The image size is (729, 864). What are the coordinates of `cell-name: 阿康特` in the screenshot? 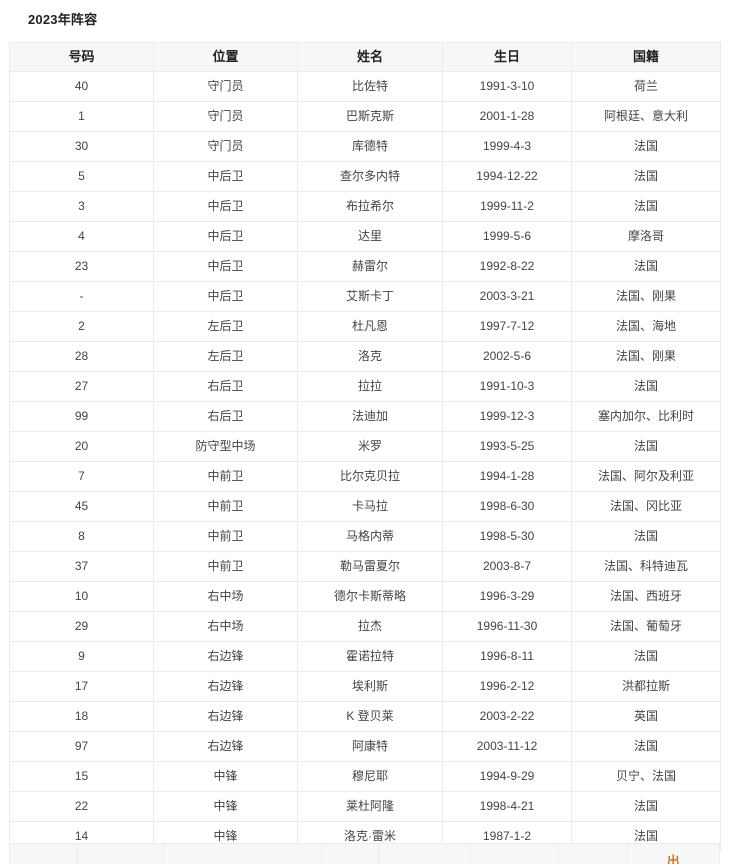 It's located at (370, 746).